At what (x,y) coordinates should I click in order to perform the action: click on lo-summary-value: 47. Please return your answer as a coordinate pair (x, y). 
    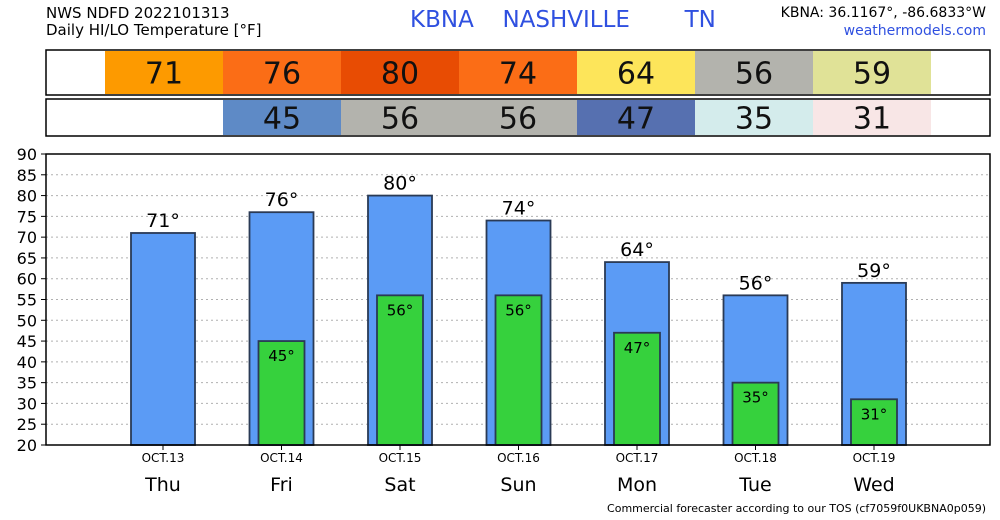
    Looking at the image, I should click on (636, 119).